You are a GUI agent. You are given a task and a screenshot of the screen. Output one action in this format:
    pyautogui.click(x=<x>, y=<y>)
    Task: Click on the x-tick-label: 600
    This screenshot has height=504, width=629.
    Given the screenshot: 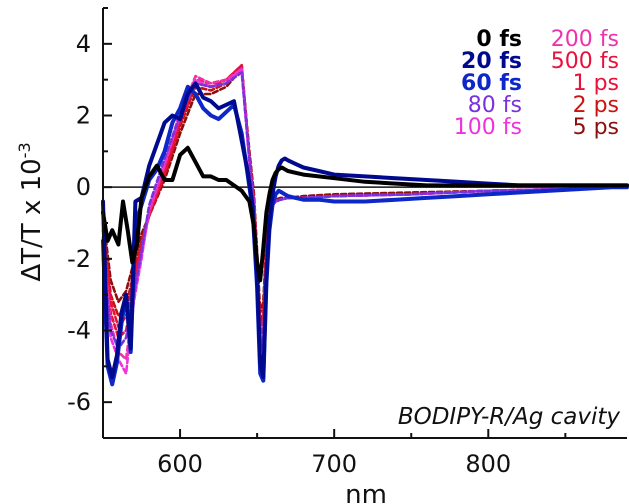 What is the action you would take?
    pyautogui.click(x=180, y=464)
    